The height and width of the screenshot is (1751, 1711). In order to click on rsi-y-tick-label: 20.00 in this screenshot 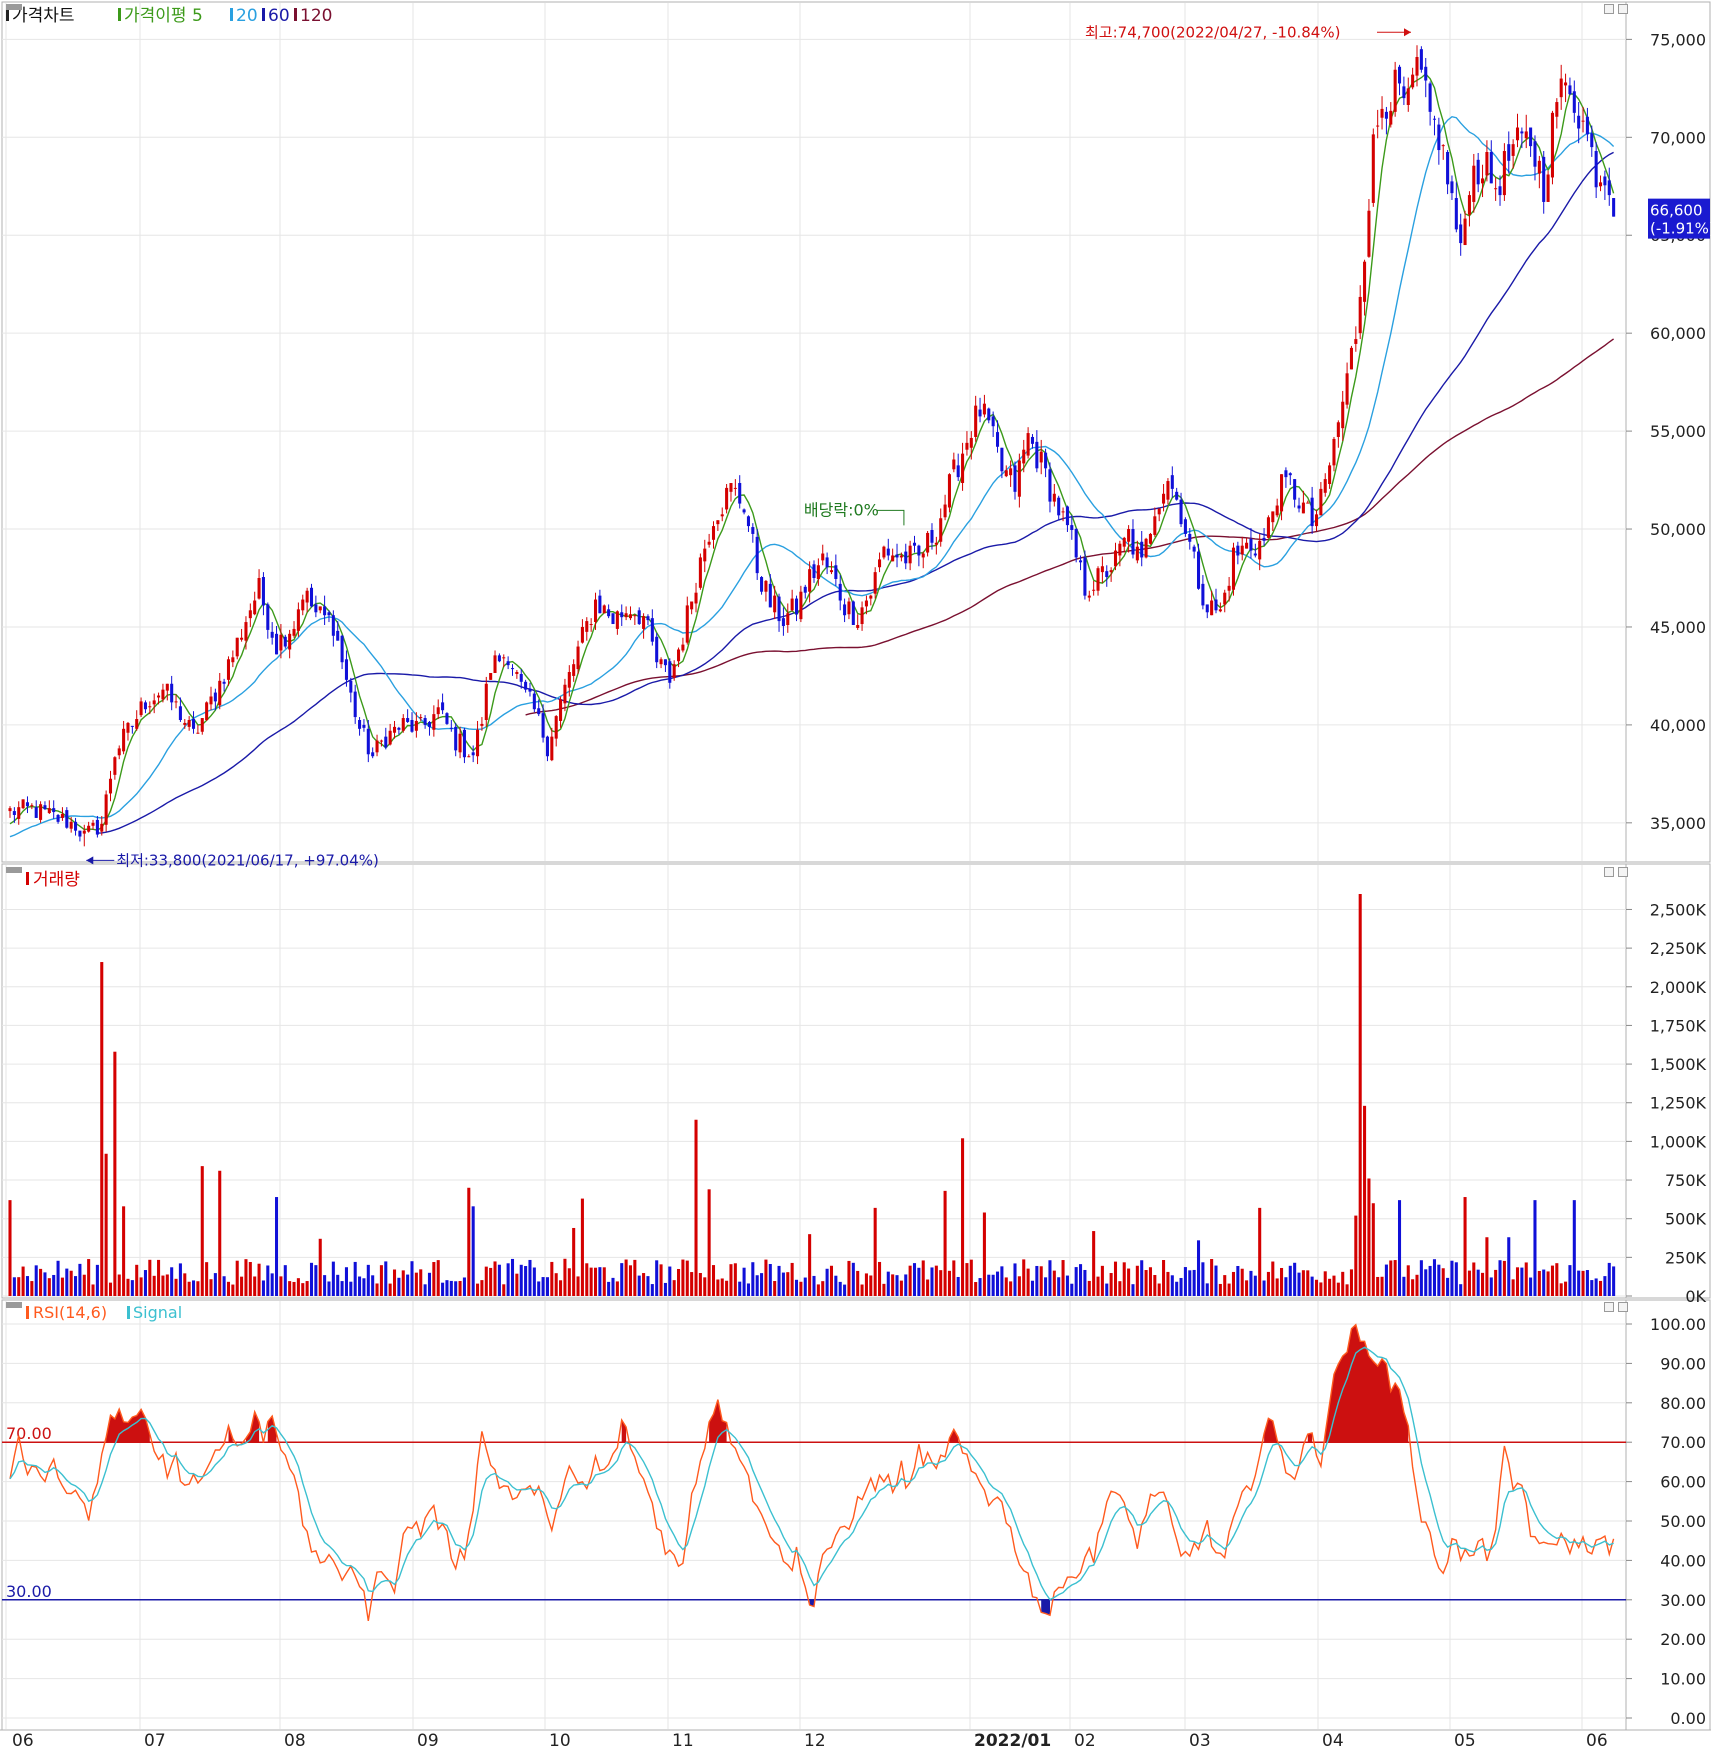, I will do `click(1683, 1639)`.